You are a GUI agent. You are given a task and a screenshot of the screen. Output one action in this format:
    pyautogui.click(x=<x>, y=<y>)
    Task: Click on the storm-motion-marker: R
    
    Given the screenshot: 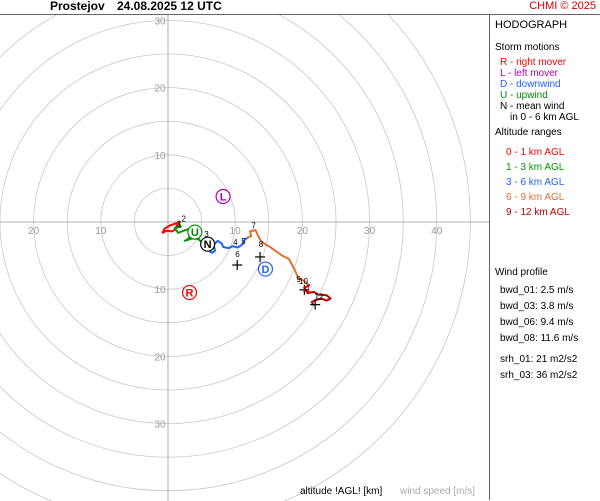 What is the action you would take?
    pyautogui.click(x=189, y=292)
    